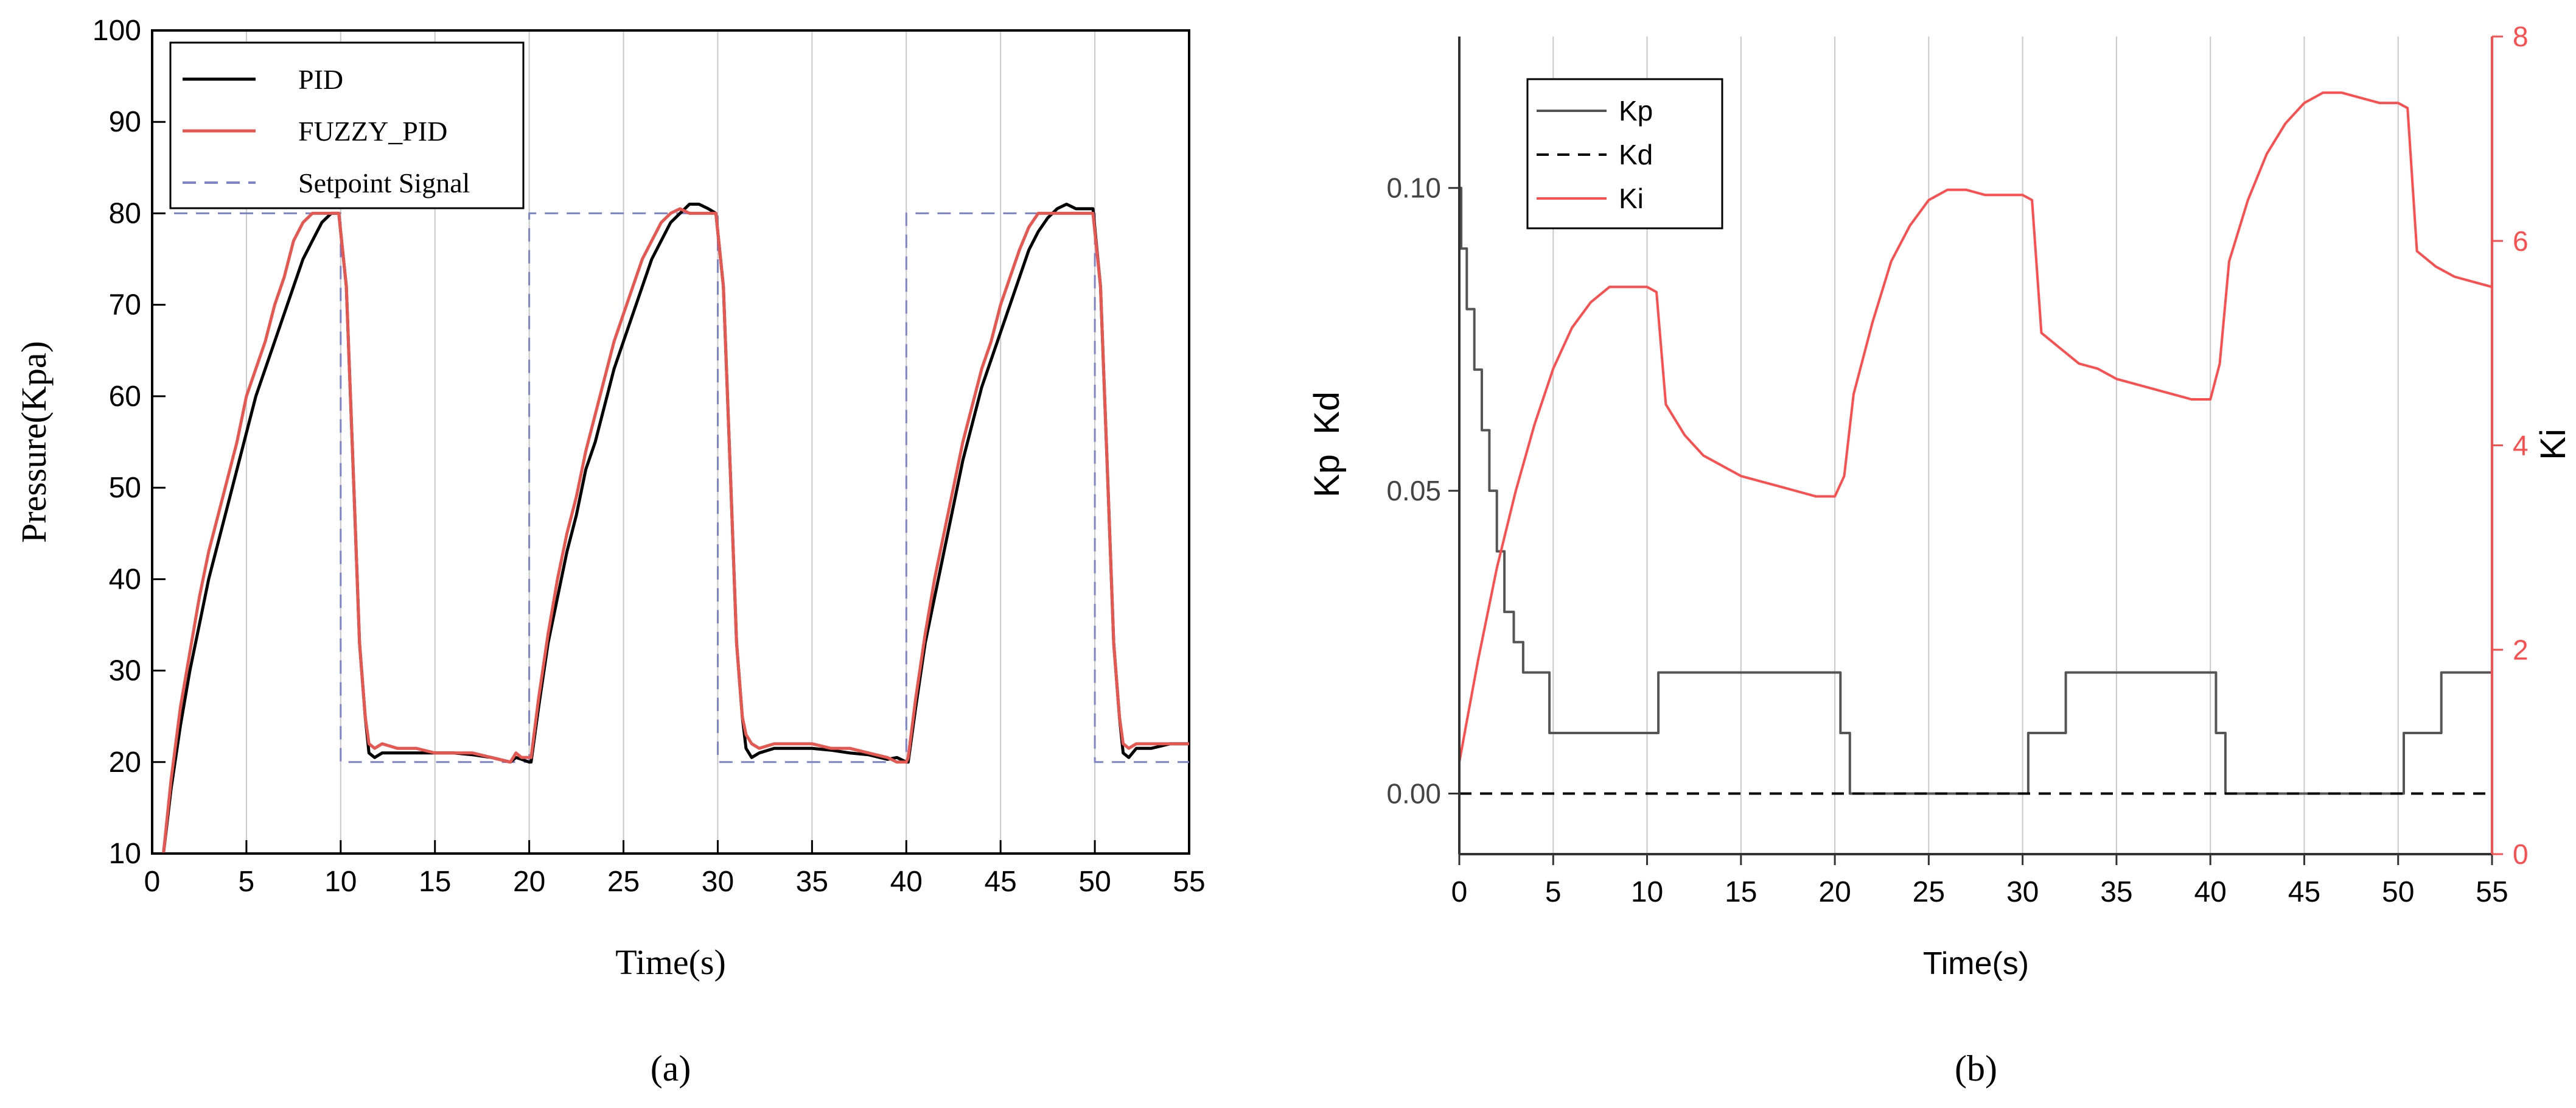 The width and height of the screenshot is (2576, 1108). I want to click on panel-a-x-tick-label: 10, so click(340, 882).